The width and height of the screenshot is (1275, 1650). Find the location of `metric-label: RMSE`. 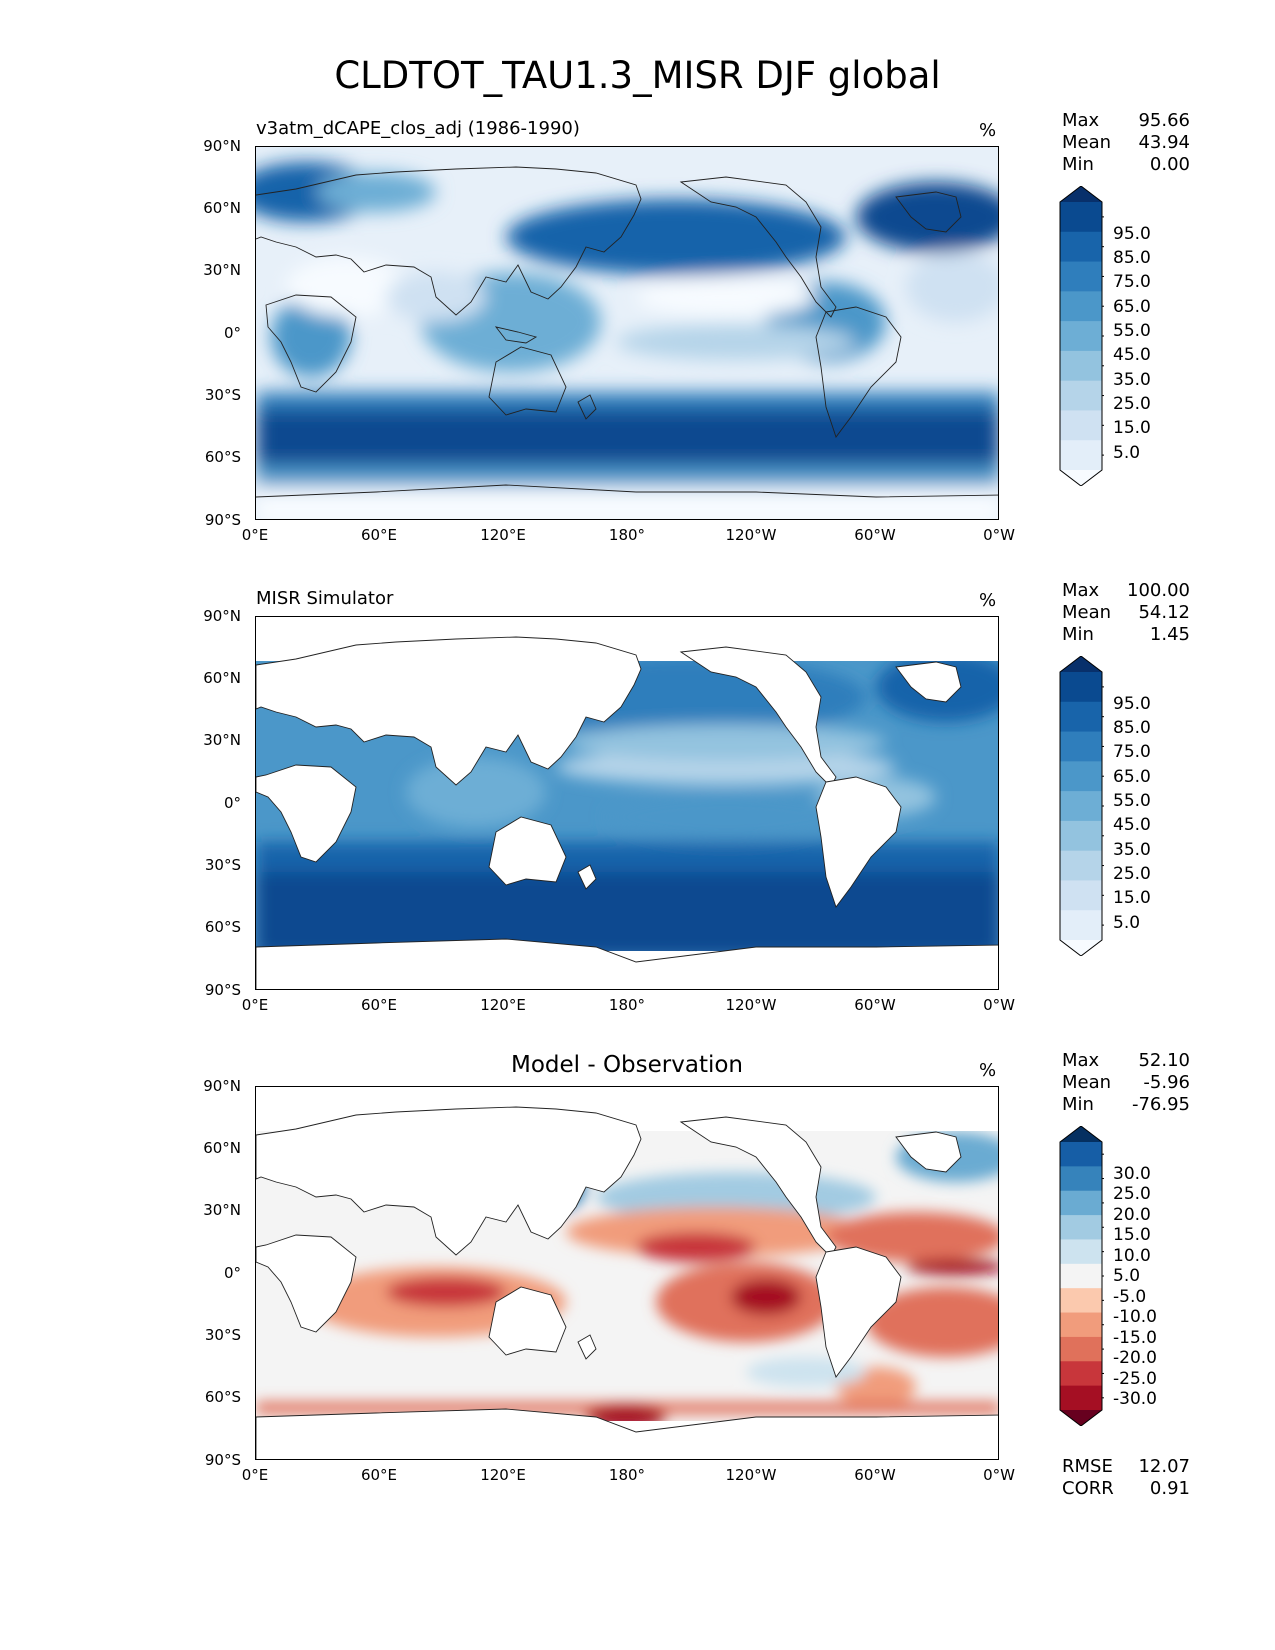

metric-label: RMSE is located at coordinates (1087, 1466).